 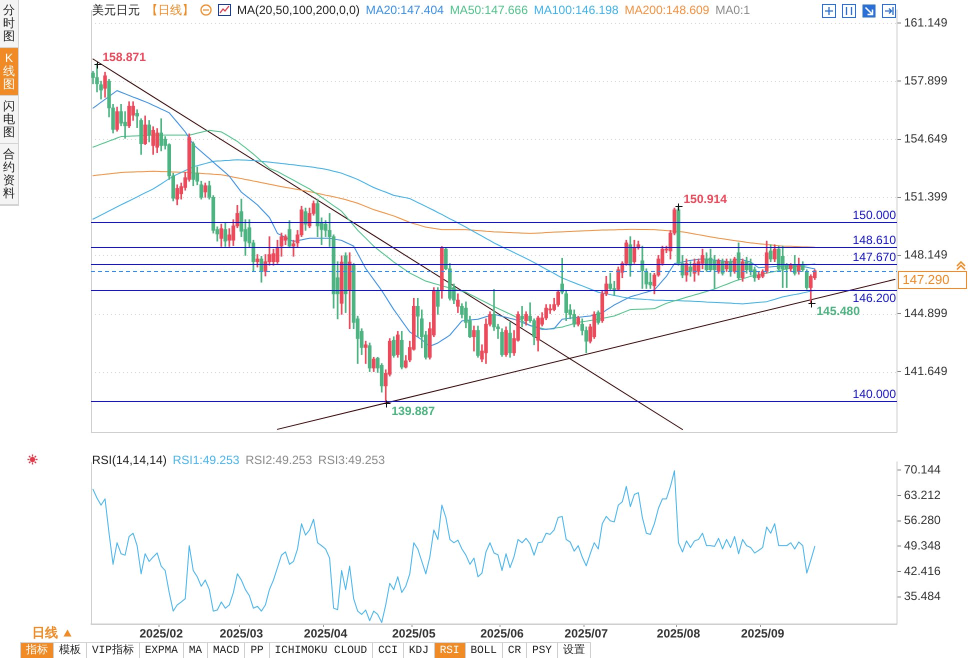 What do you see at coordinates (9, 24) in the screenshot?
I see `category-label: 分时图` at bounding box center [9, 24].